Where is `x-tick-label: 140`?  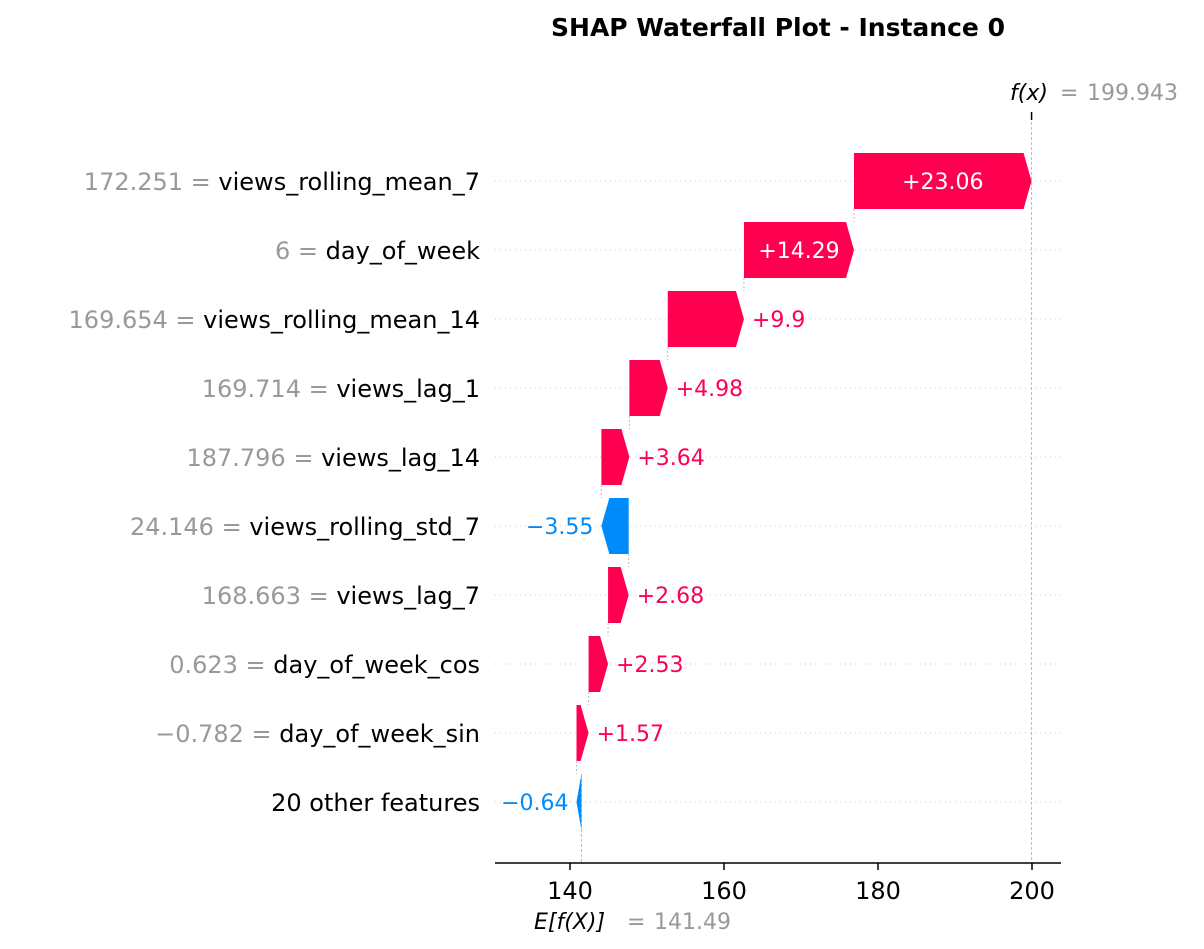 x-tick-label: 140 is located at coordinates (570, 891).